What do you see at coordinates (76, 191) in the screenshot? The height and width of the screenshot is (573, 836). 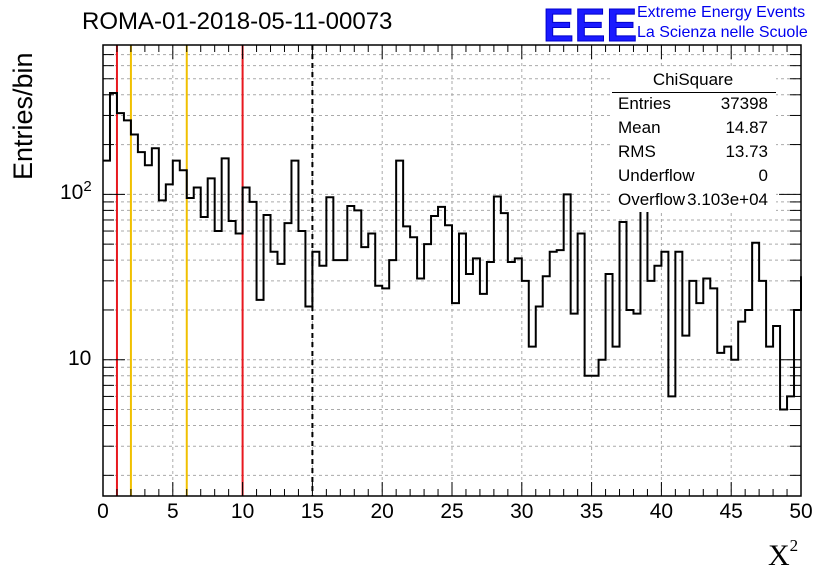 I see `y-tick-label: 102` at bounding box center [76, 191].